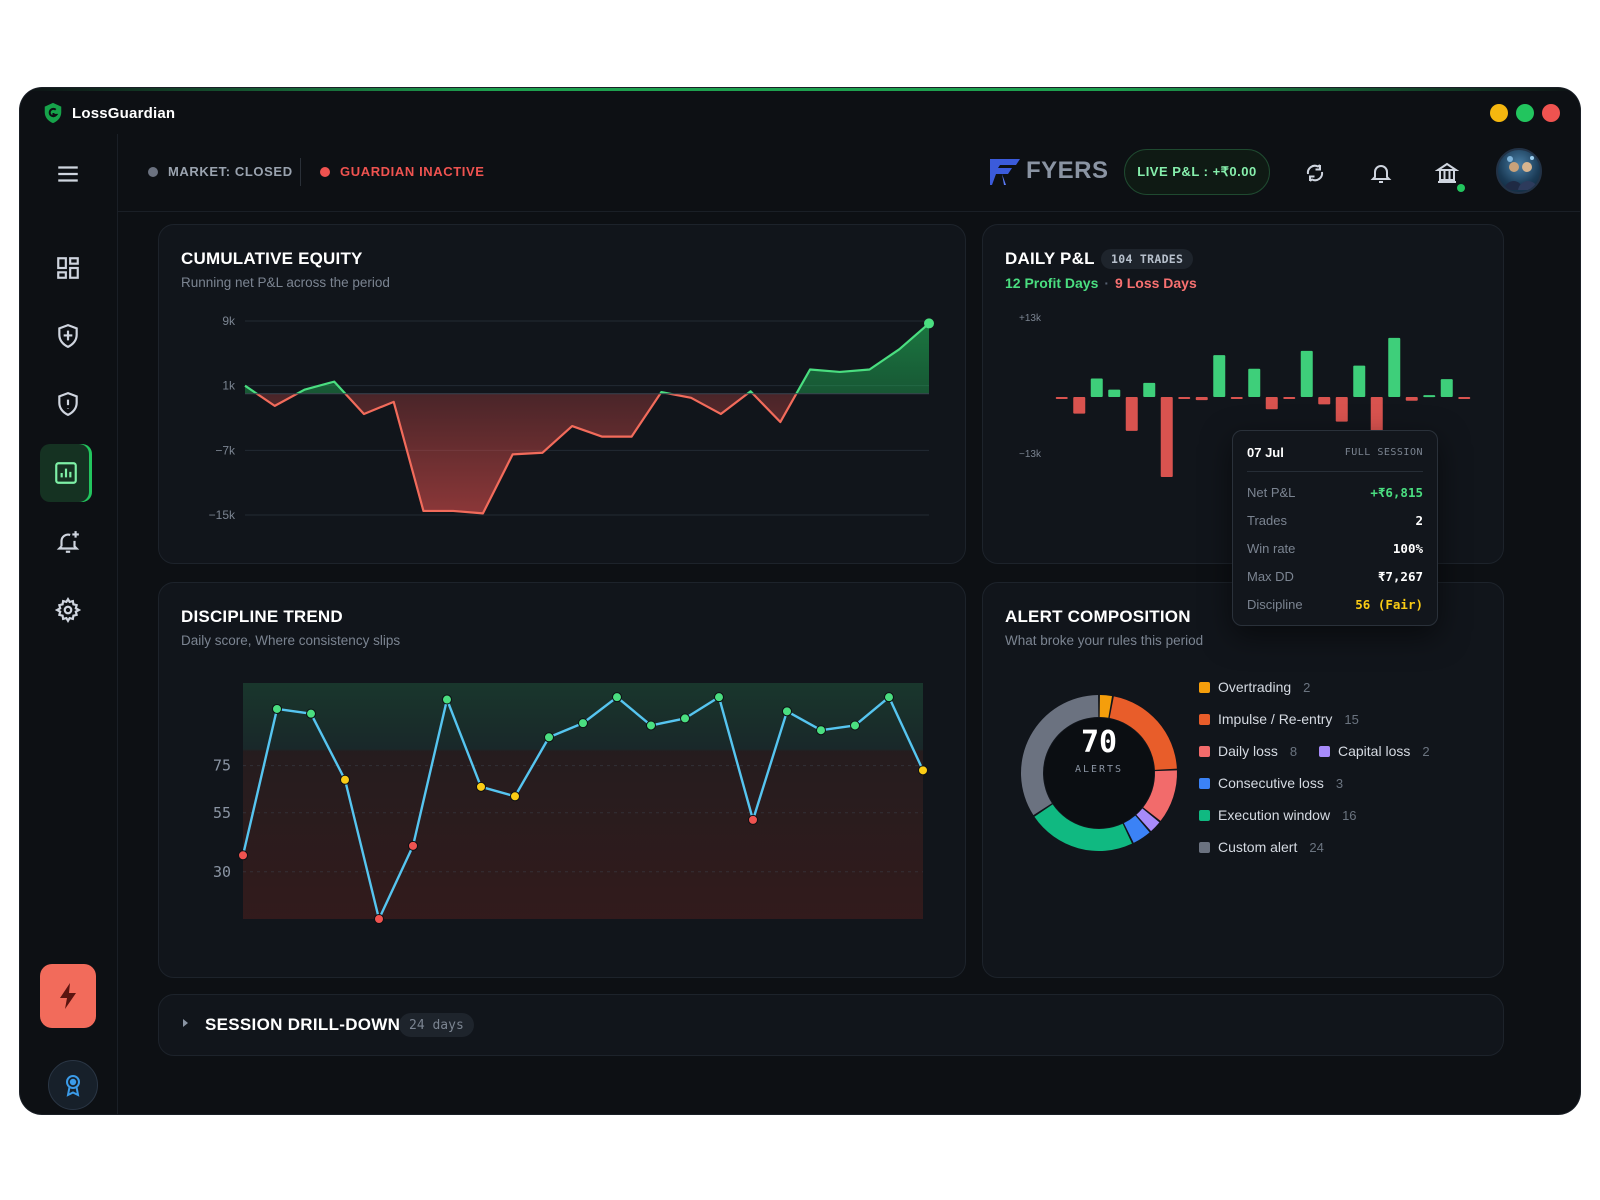  I want to click on session-drilldown: SESSION DRILL-DOWN 24 days, so click(831, 1025).